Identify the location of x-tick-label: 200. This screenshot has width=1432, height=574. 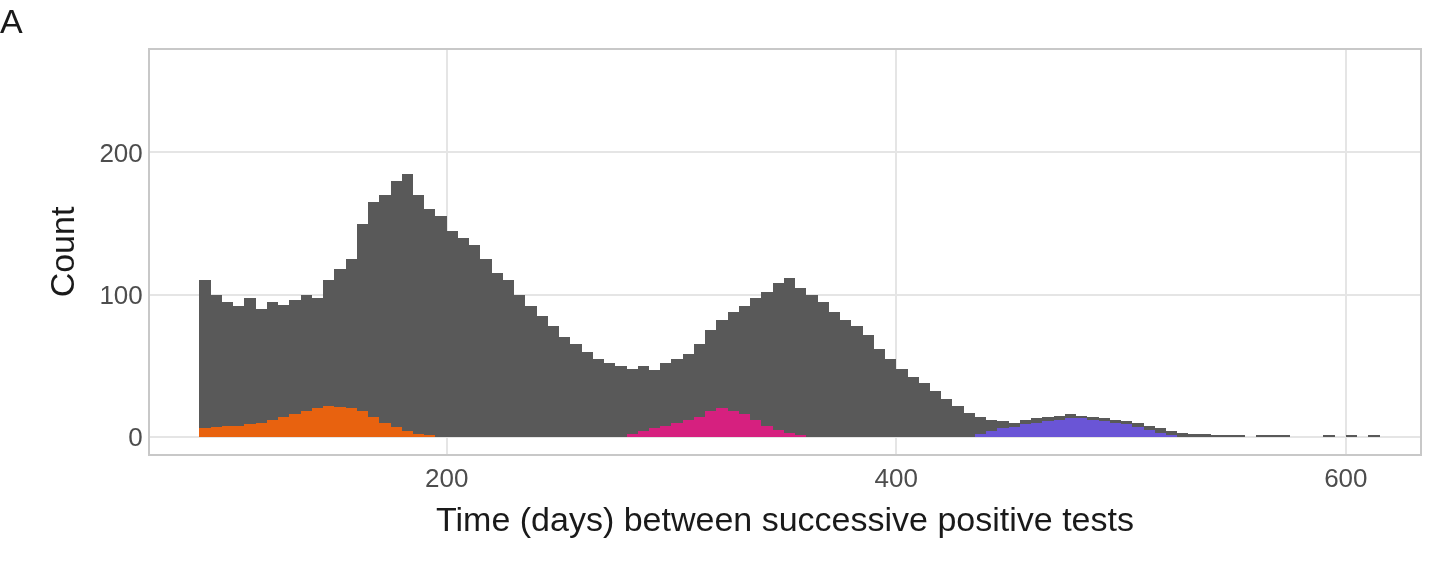
(447, 478).